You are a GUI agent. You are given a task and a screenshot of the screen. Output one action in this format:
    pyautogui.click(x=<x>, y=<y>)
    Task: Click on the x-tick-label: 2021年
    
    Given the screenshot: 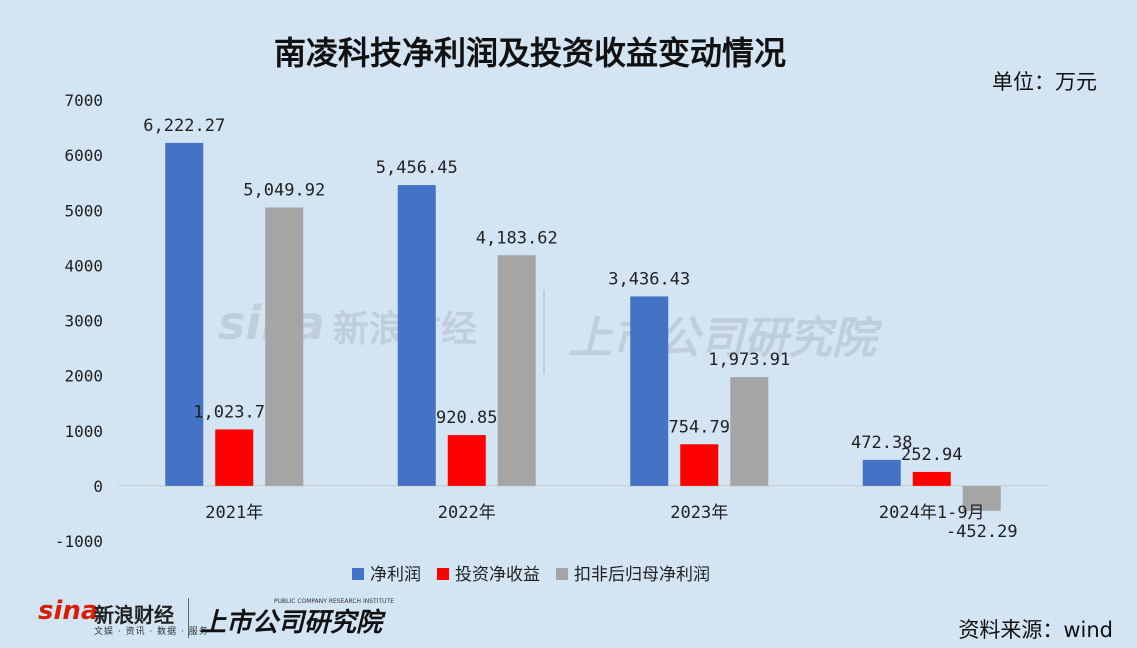 What is the action you would take?
    pyautogui.click(x=234, y=513)
    